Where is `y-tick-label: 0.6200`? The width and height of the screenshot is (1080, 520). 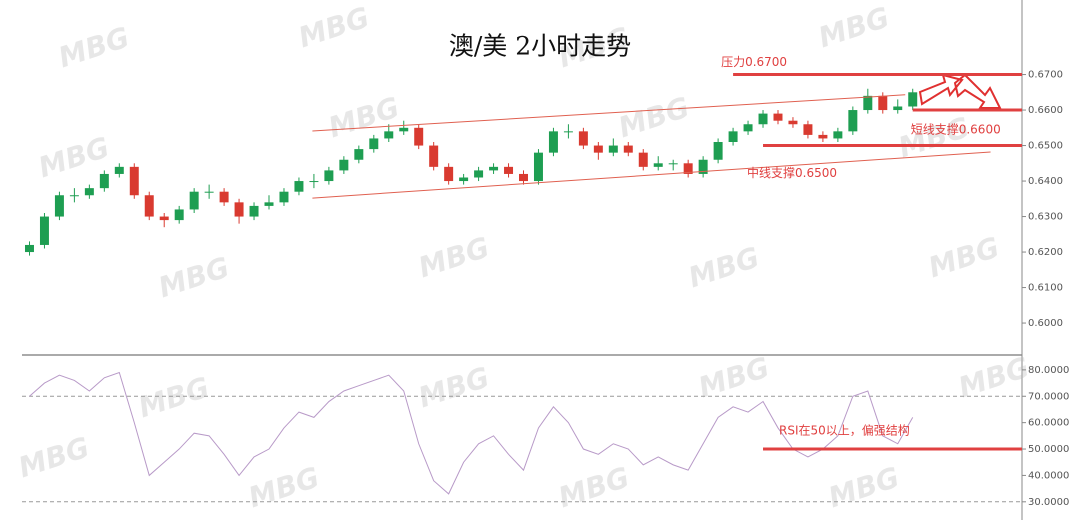 y-tick-label: 0.6200 is located at coordinates (1045, 252).